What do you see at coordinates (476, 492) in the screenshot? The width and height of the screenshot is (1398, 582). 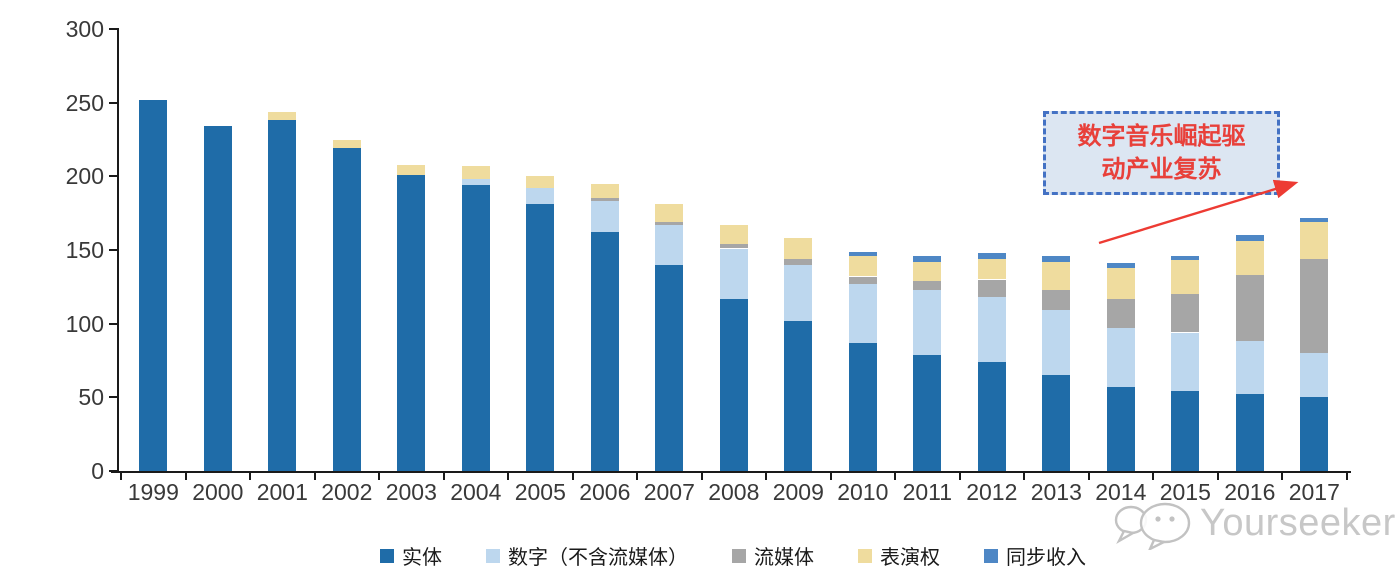 I see `x-axis-tick-label: 2004` at bounding box center [476, 492].